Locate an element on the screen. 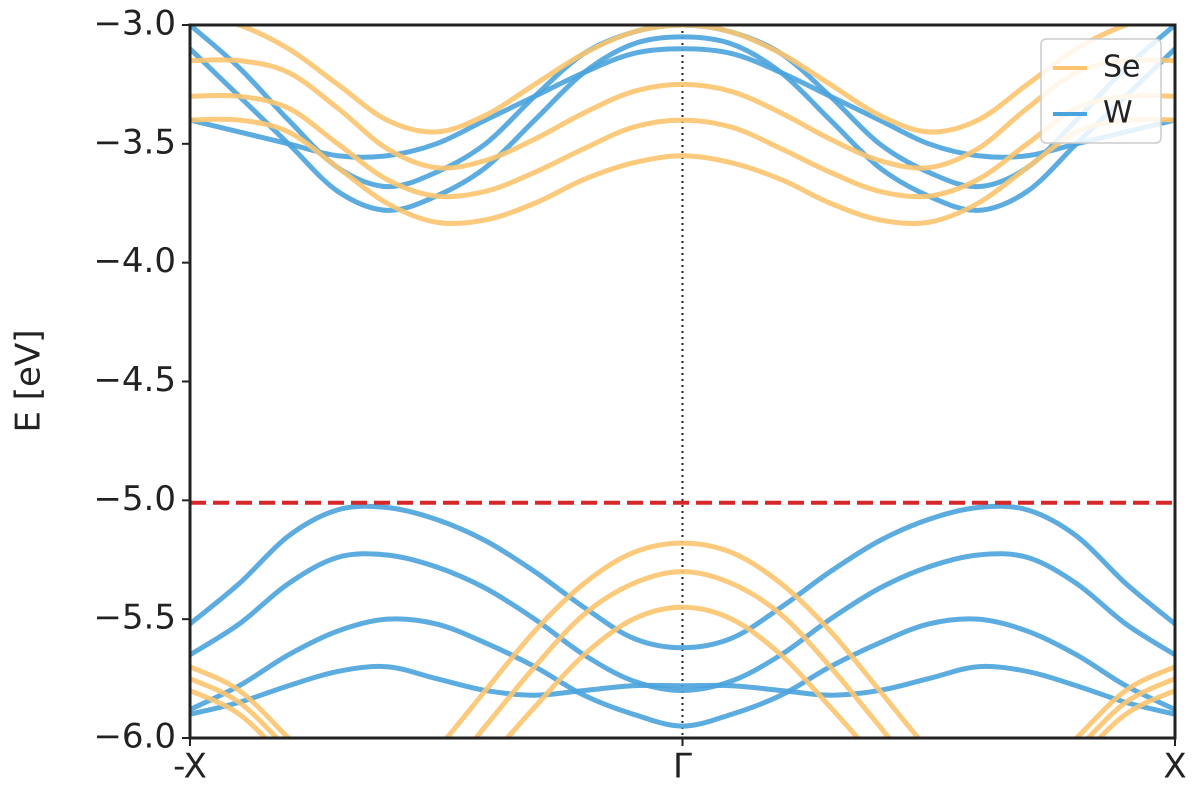  x-tick-label: Γ is located at coordinates (682, 767).